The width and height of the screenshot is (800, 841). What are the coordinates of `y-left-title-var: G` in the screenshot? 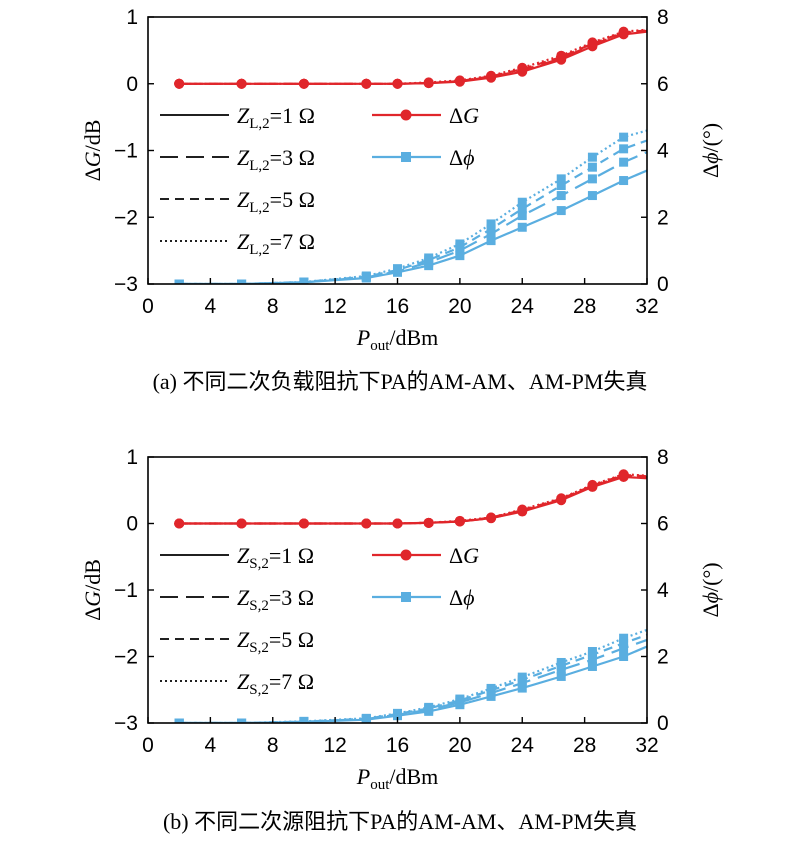 It's located at (92, 159).